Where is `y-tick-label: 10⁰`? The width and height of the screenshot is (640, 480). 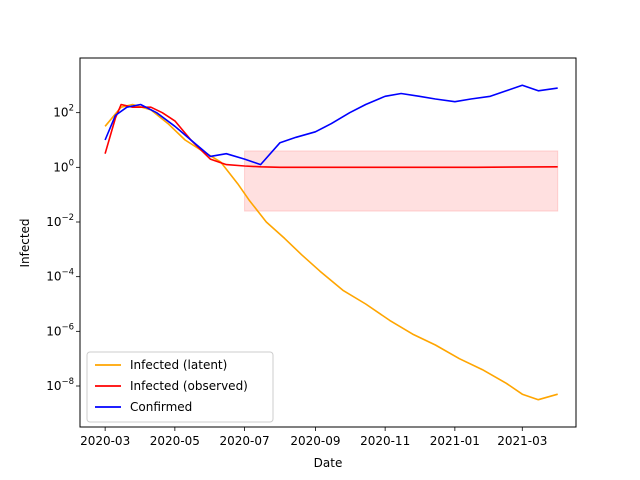 y-tick-label: 10⁰ is located at coordinates (63, 166).